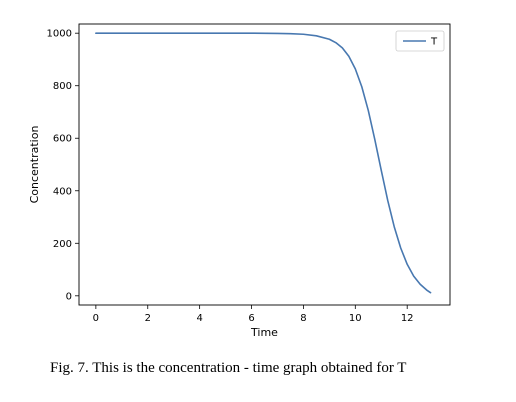 Image resolution: width=516 pixels, height=402 pixels. What do you see at coordinates (264, 332) in the screenshot?
I see `x-axis-label: Time` at bounding box center [264, 332].